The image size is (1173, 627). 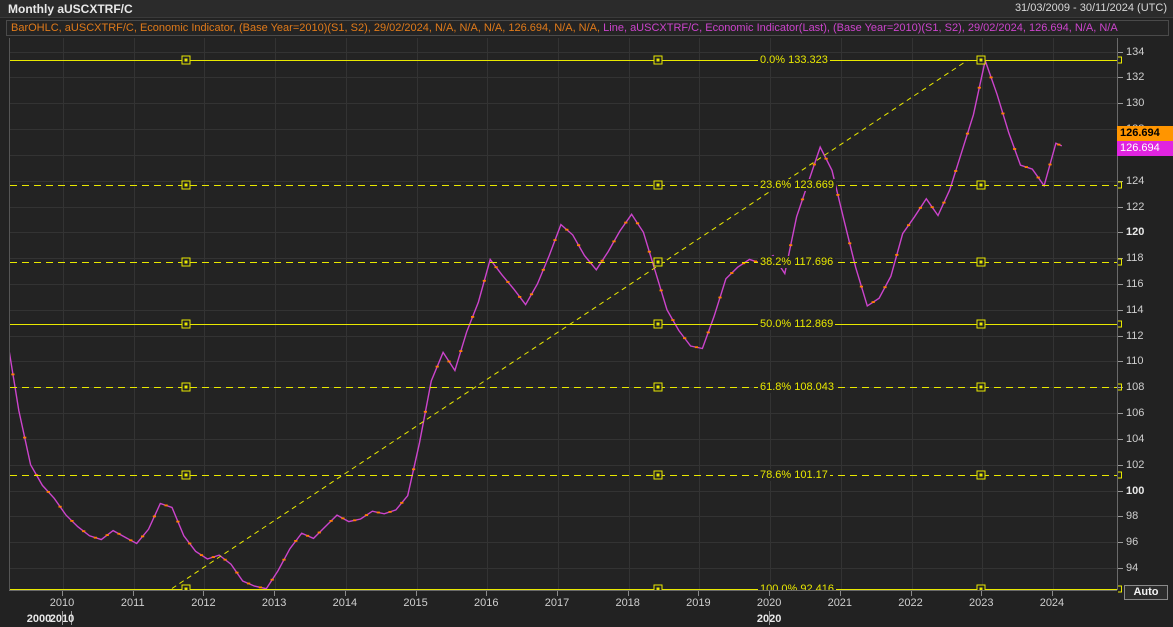 I want to click on price-axis-label: 124, so click(x=1135, y=180).